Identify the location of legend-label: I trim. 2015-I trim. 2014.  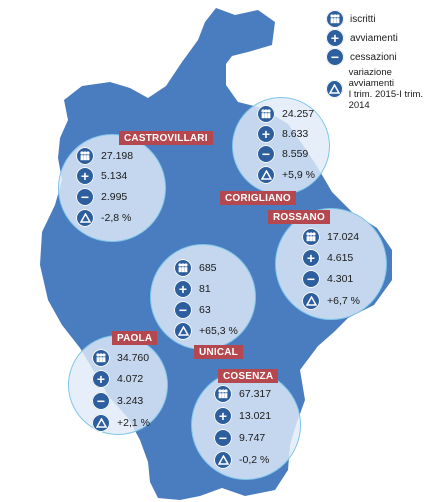
(386, 100).